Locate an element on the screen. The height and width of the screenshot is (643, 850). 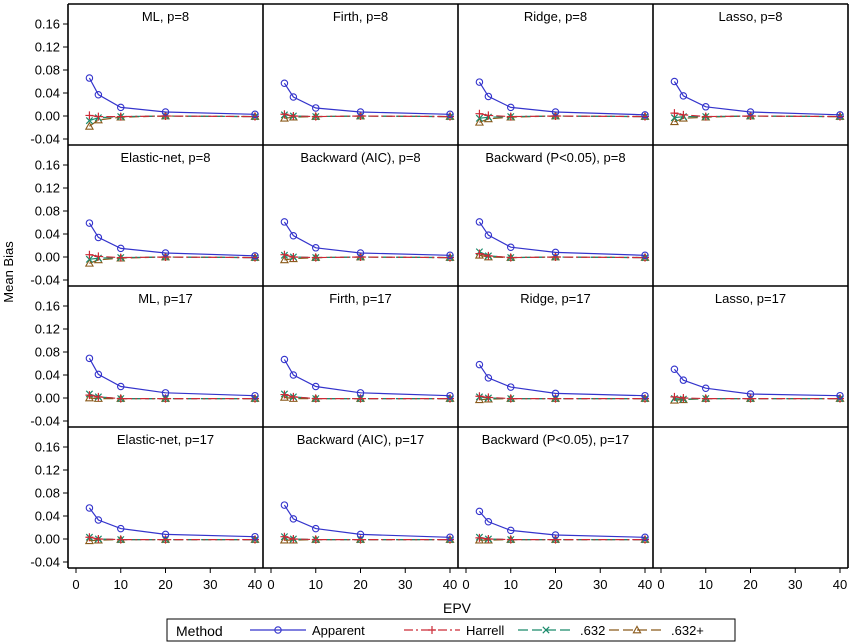
panel: Backward (P<0.05), p=8 is located at coordinates (562, 206).